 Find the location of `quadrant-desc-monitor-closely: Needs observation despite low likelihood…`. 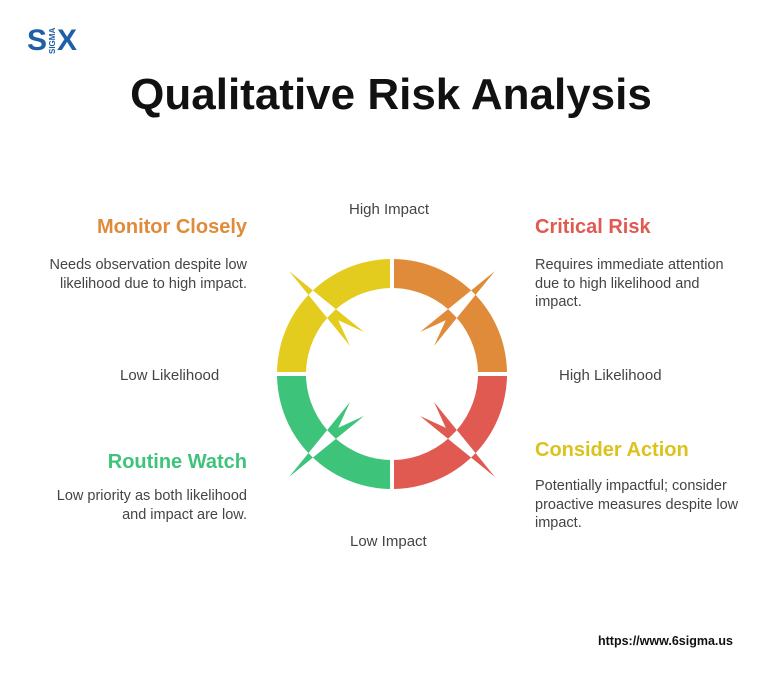

quadrant-desc-monitor-closely: Needs observation despite low likelihood… is located at coordinates (148, 274).